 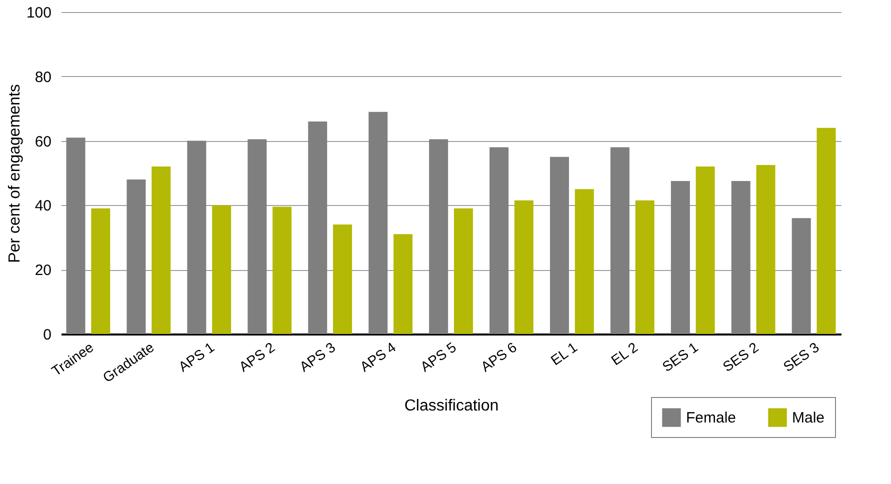 I want to click on legend-label: Male, so click(x=808, y=418).